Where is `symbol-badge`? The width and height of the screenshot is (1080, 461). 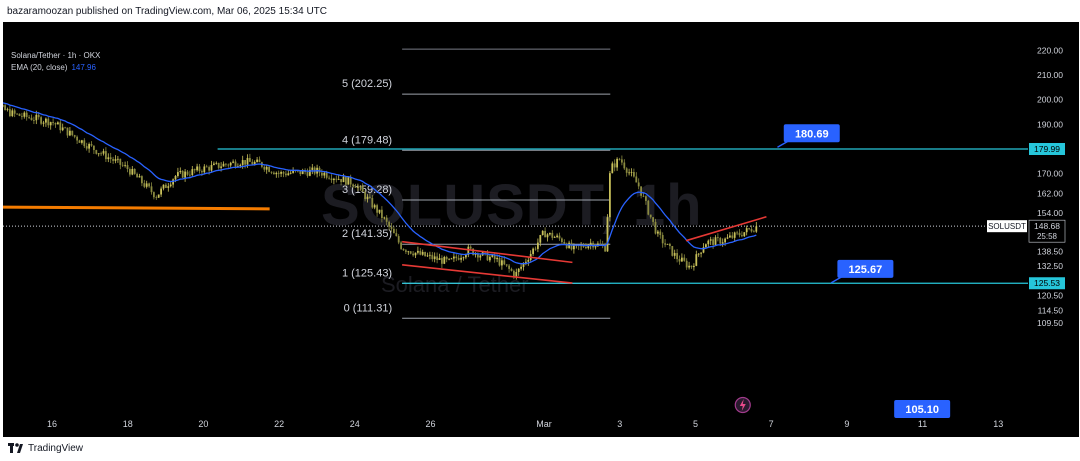
symbol-badge is located at coordinates (1007, 226).